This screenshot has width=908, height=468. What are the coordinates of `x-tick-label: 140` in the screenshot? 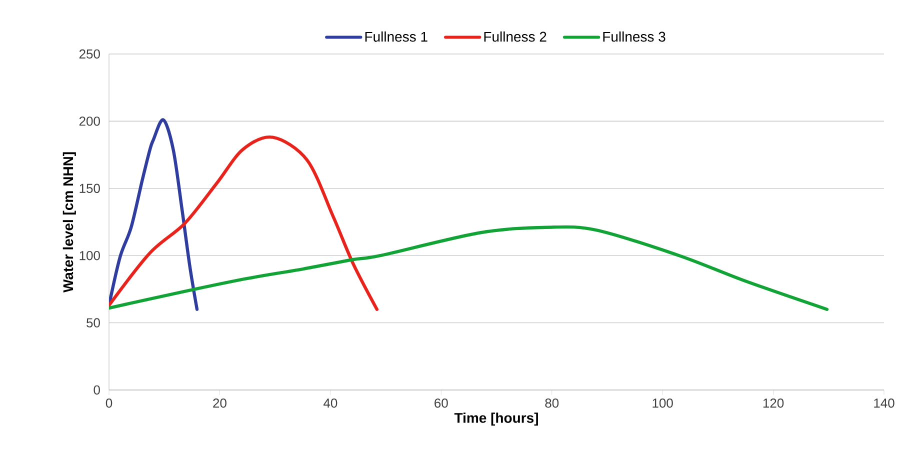 It's located at (884, 403).